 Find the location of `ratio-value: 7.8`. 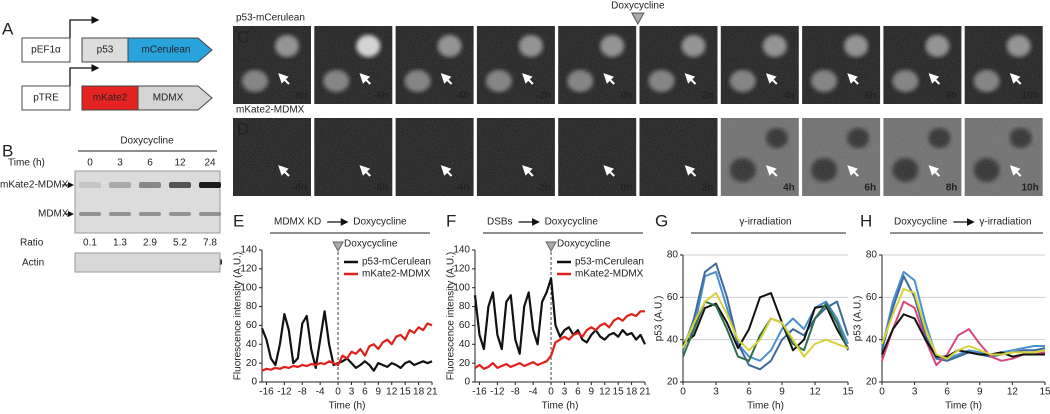

ratio-value: 7.8 is located at coordinates (210, 243).